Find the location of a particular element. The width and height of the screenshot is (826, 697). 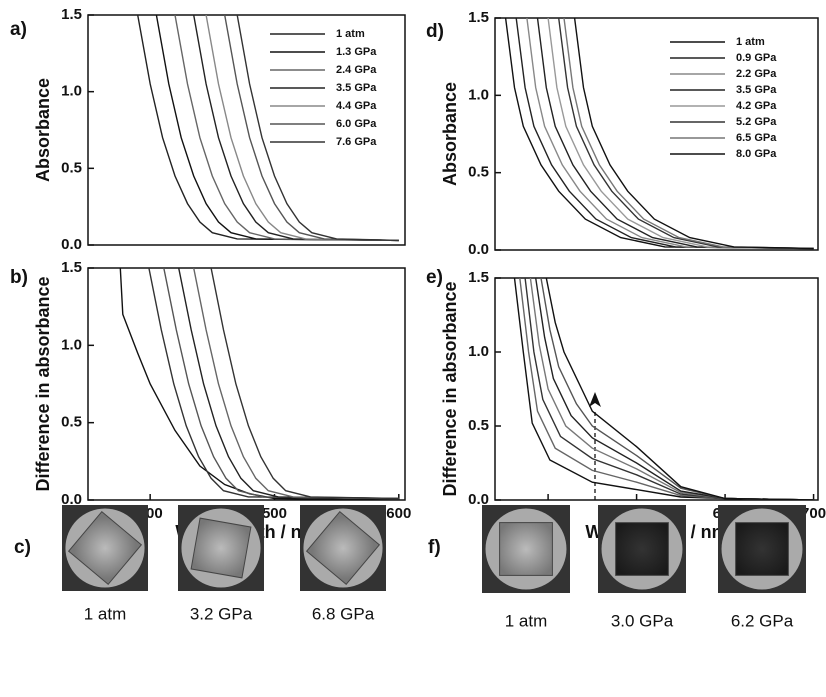

legend-label: 1.3 GPa is located at coordinates (356, 52).